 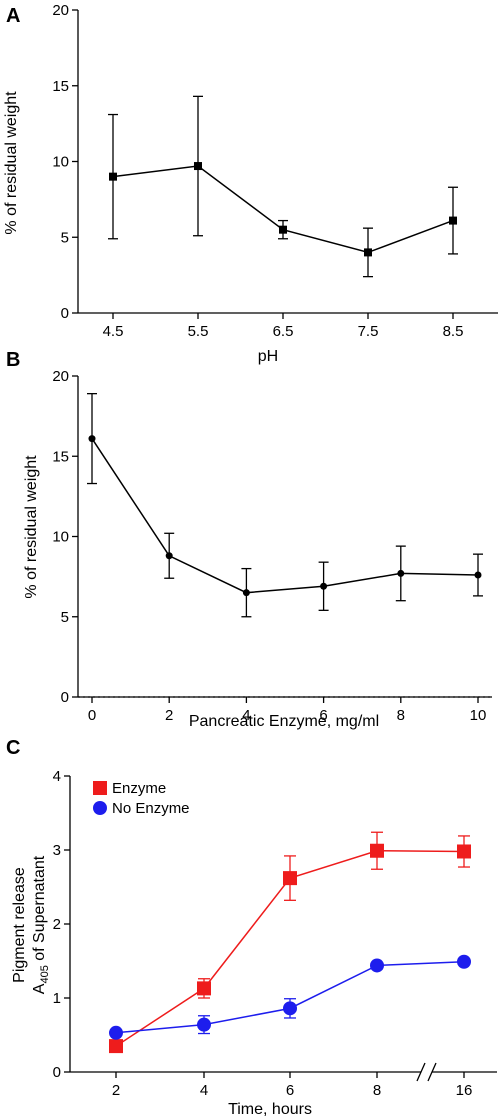 What do you see at coordinates (65, 237) in the screenshot?
I see `panel-a-y-tick-label-1: 5` at bounding box center [65, 237].